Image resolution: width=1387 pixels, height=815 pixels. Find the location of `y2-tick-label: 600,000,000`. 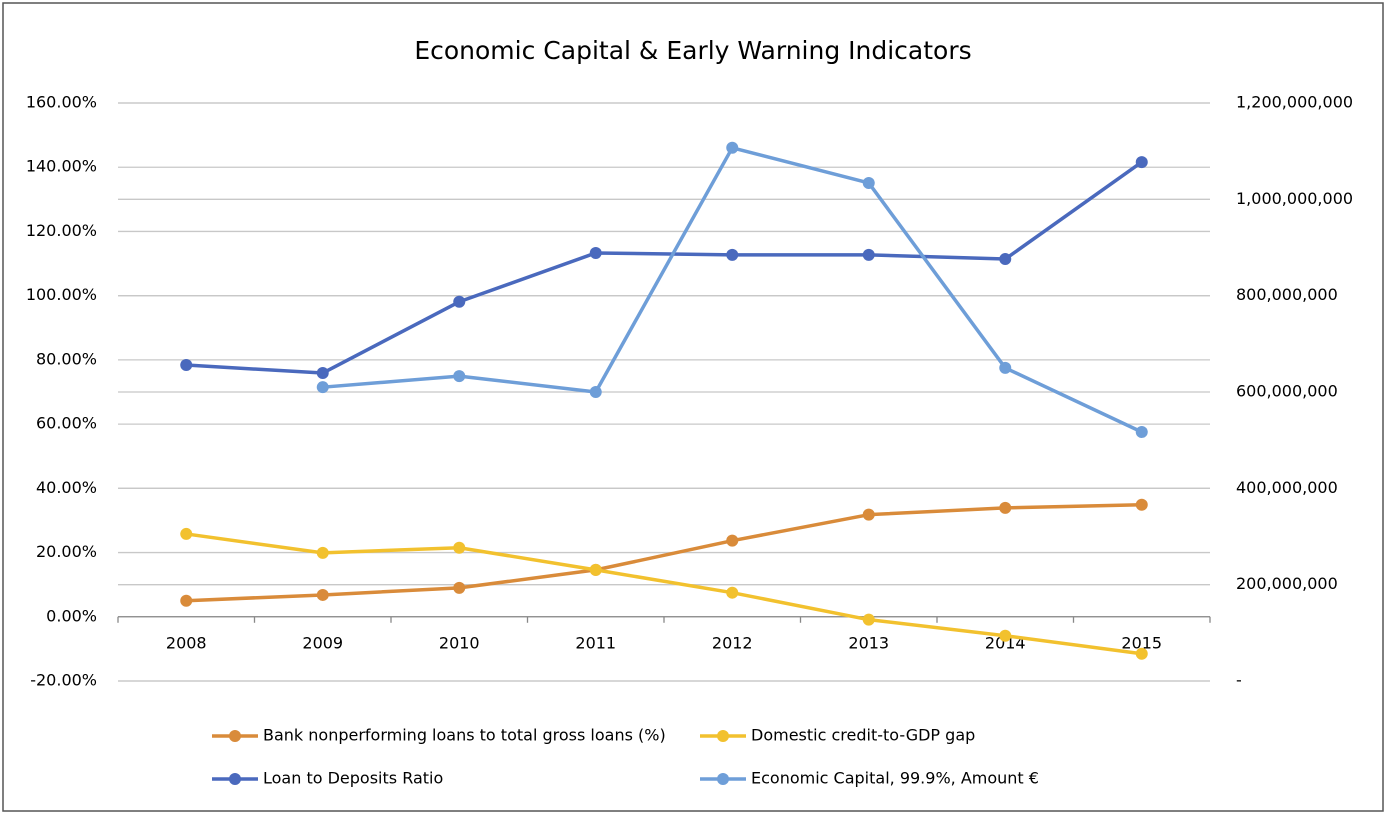

y2-tick-label: 600,000,000 is located at coordinates (1287, 391).